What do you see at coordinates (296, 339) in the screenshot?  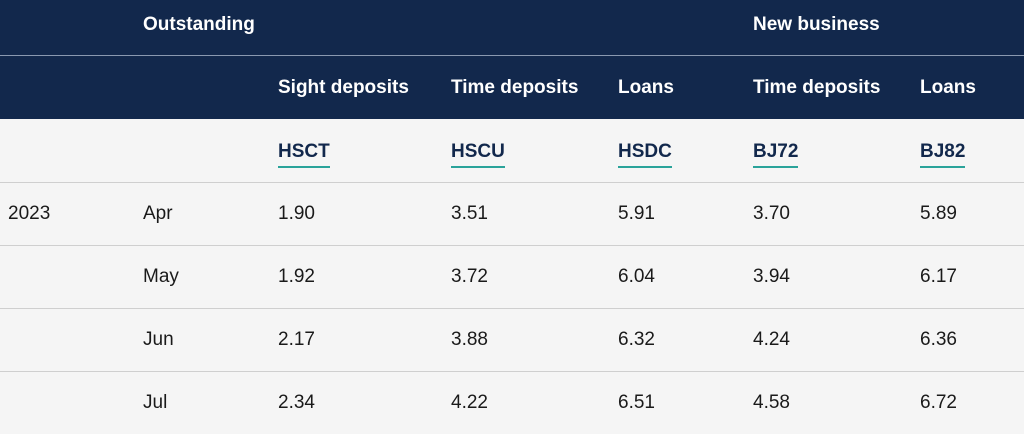 I see `value-cell: 2.17` at bounding box center [296, 339].